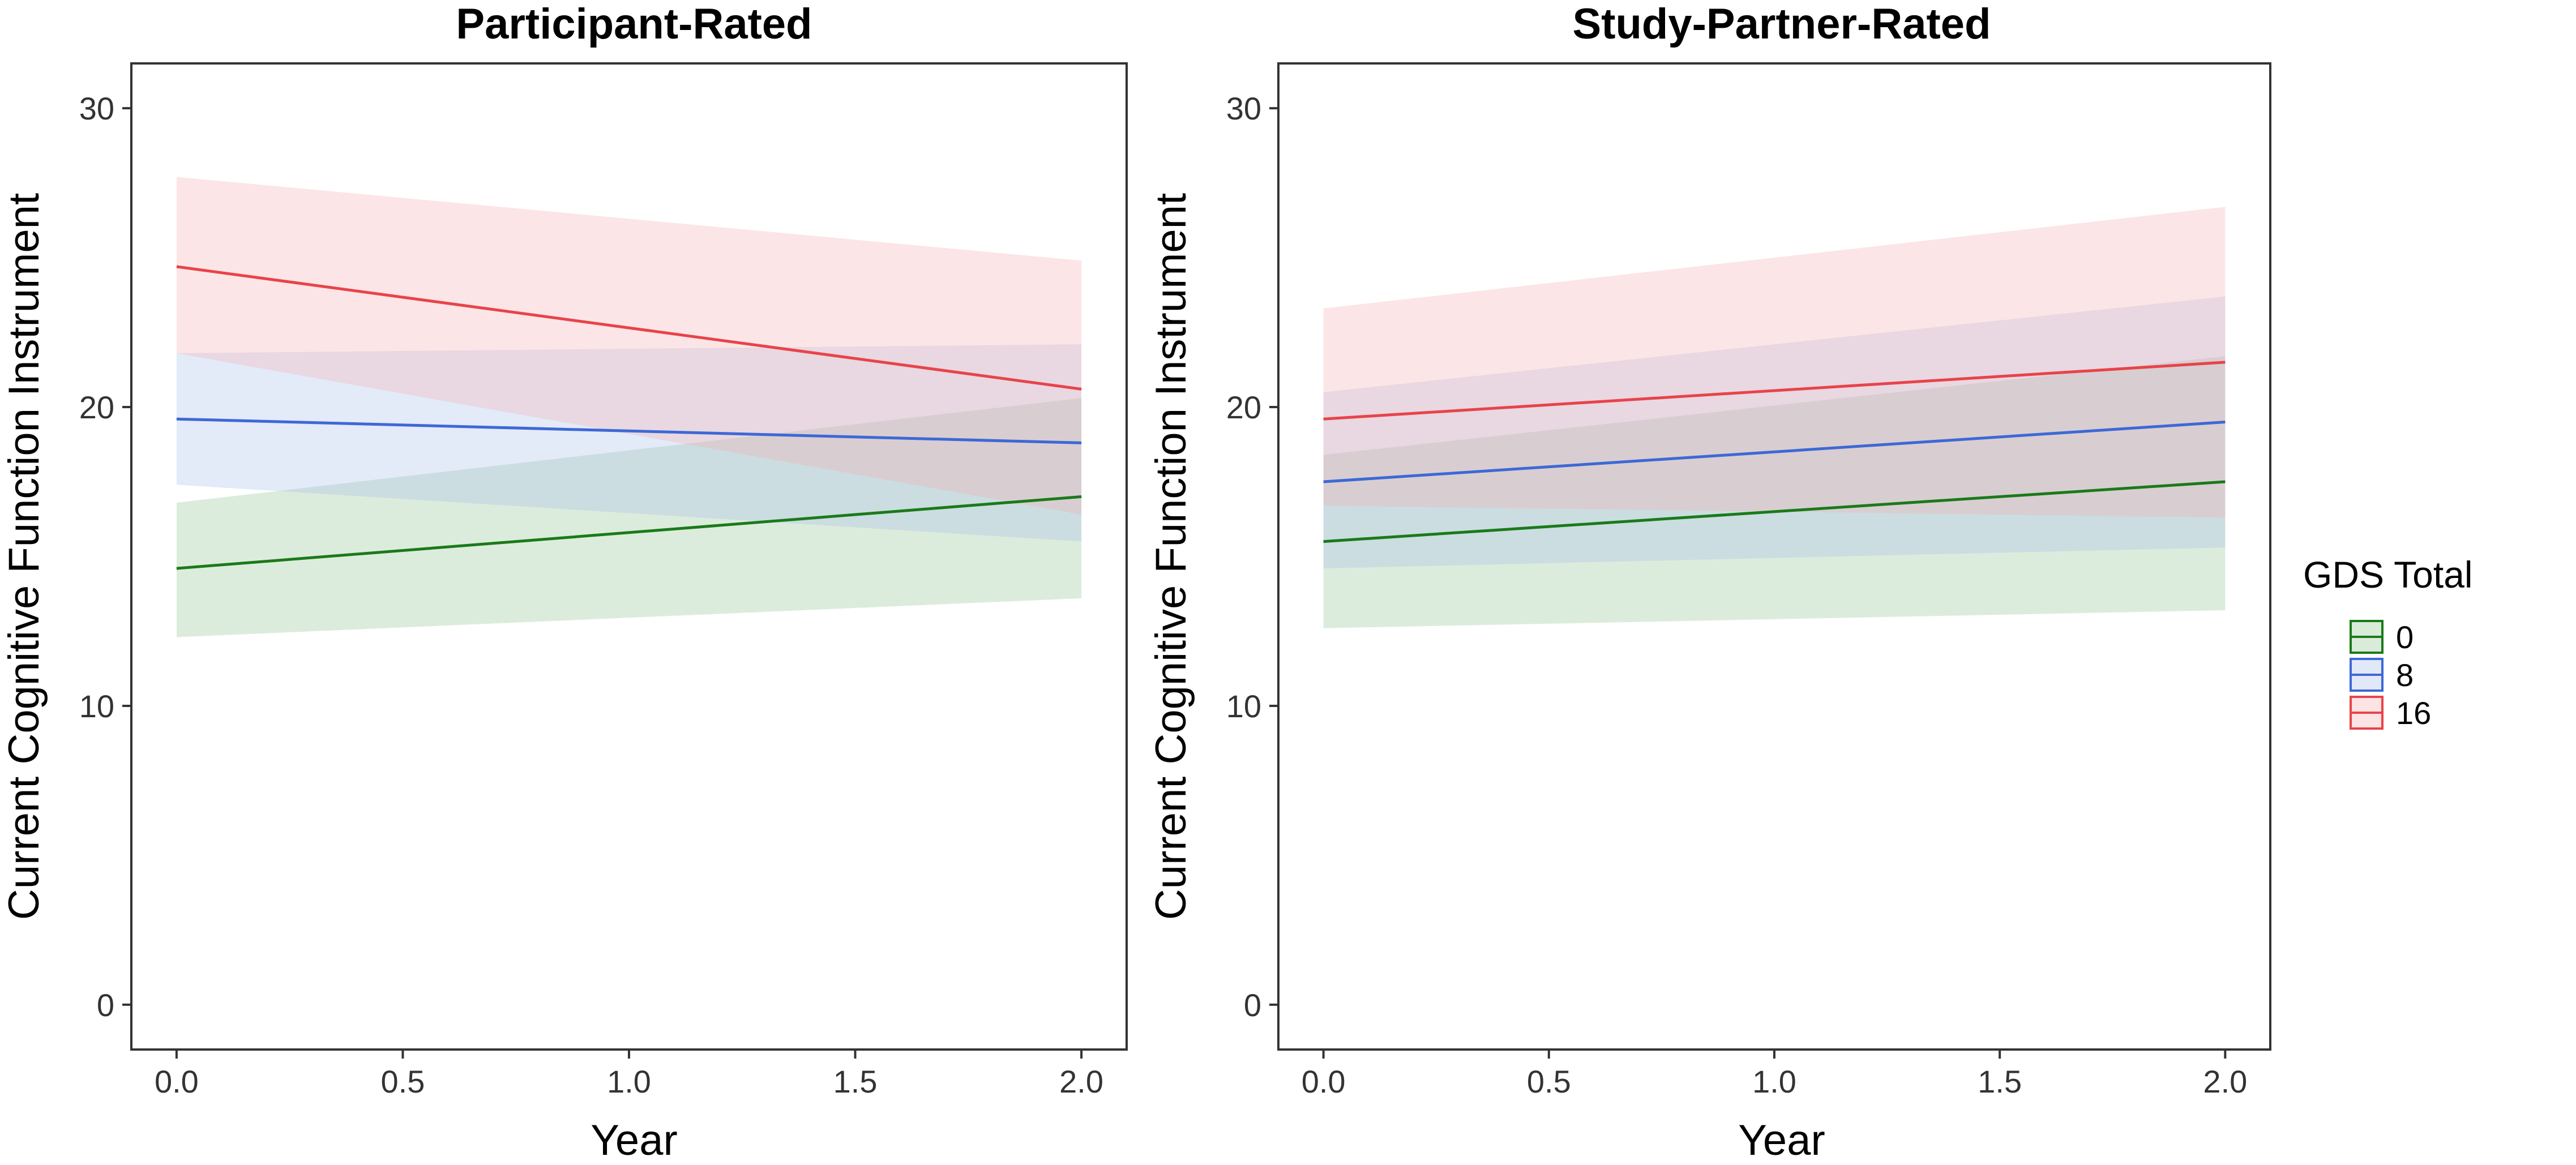 This screenshot has height=1165, width=2576. I want to click on legend-label: 16, so click(2413, 713).